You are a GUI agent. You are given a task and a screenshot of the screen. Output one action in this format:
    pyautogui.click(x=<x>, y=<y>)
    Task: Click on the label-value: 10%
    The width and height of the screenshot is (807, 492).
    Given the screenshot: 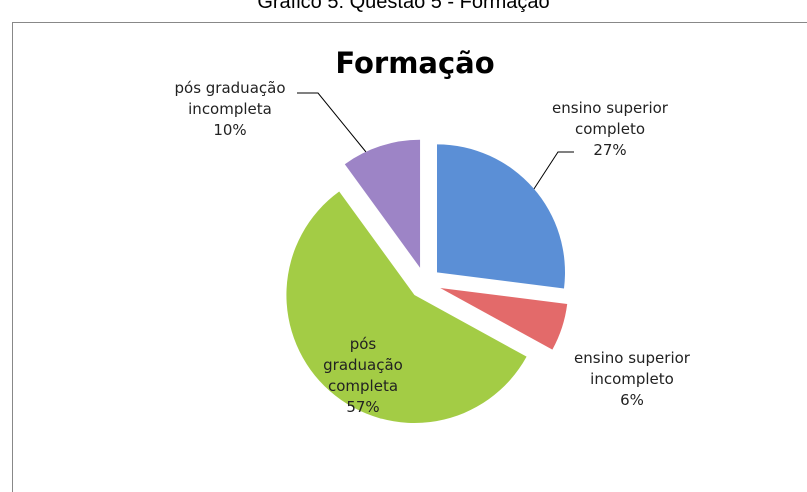 What is the action you would take?
    pyautogui.click(x=230, y=130)
    